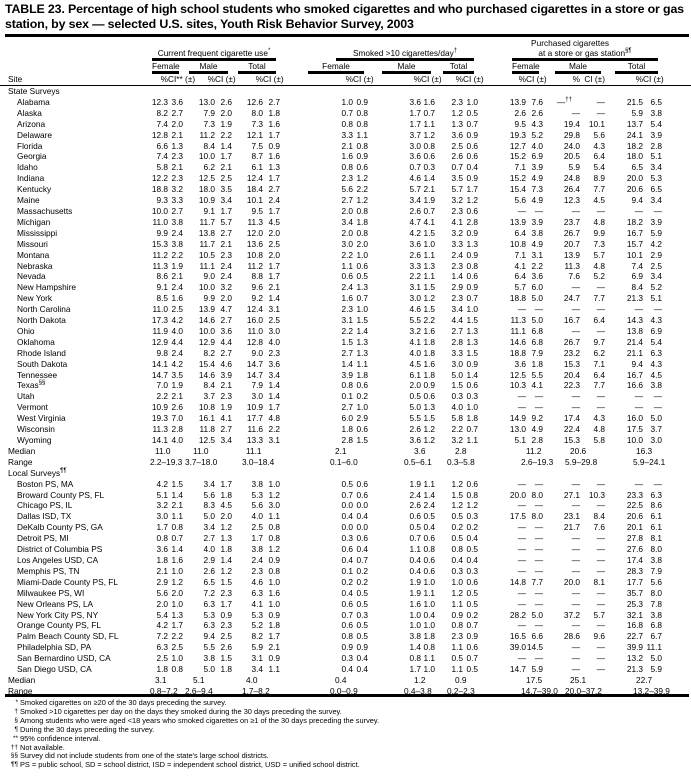  What do you see at coordinates (345, 473) in the screenshot?
I see `section-header-row: Local Surveys¶¶` at bounding box center [345, 473].